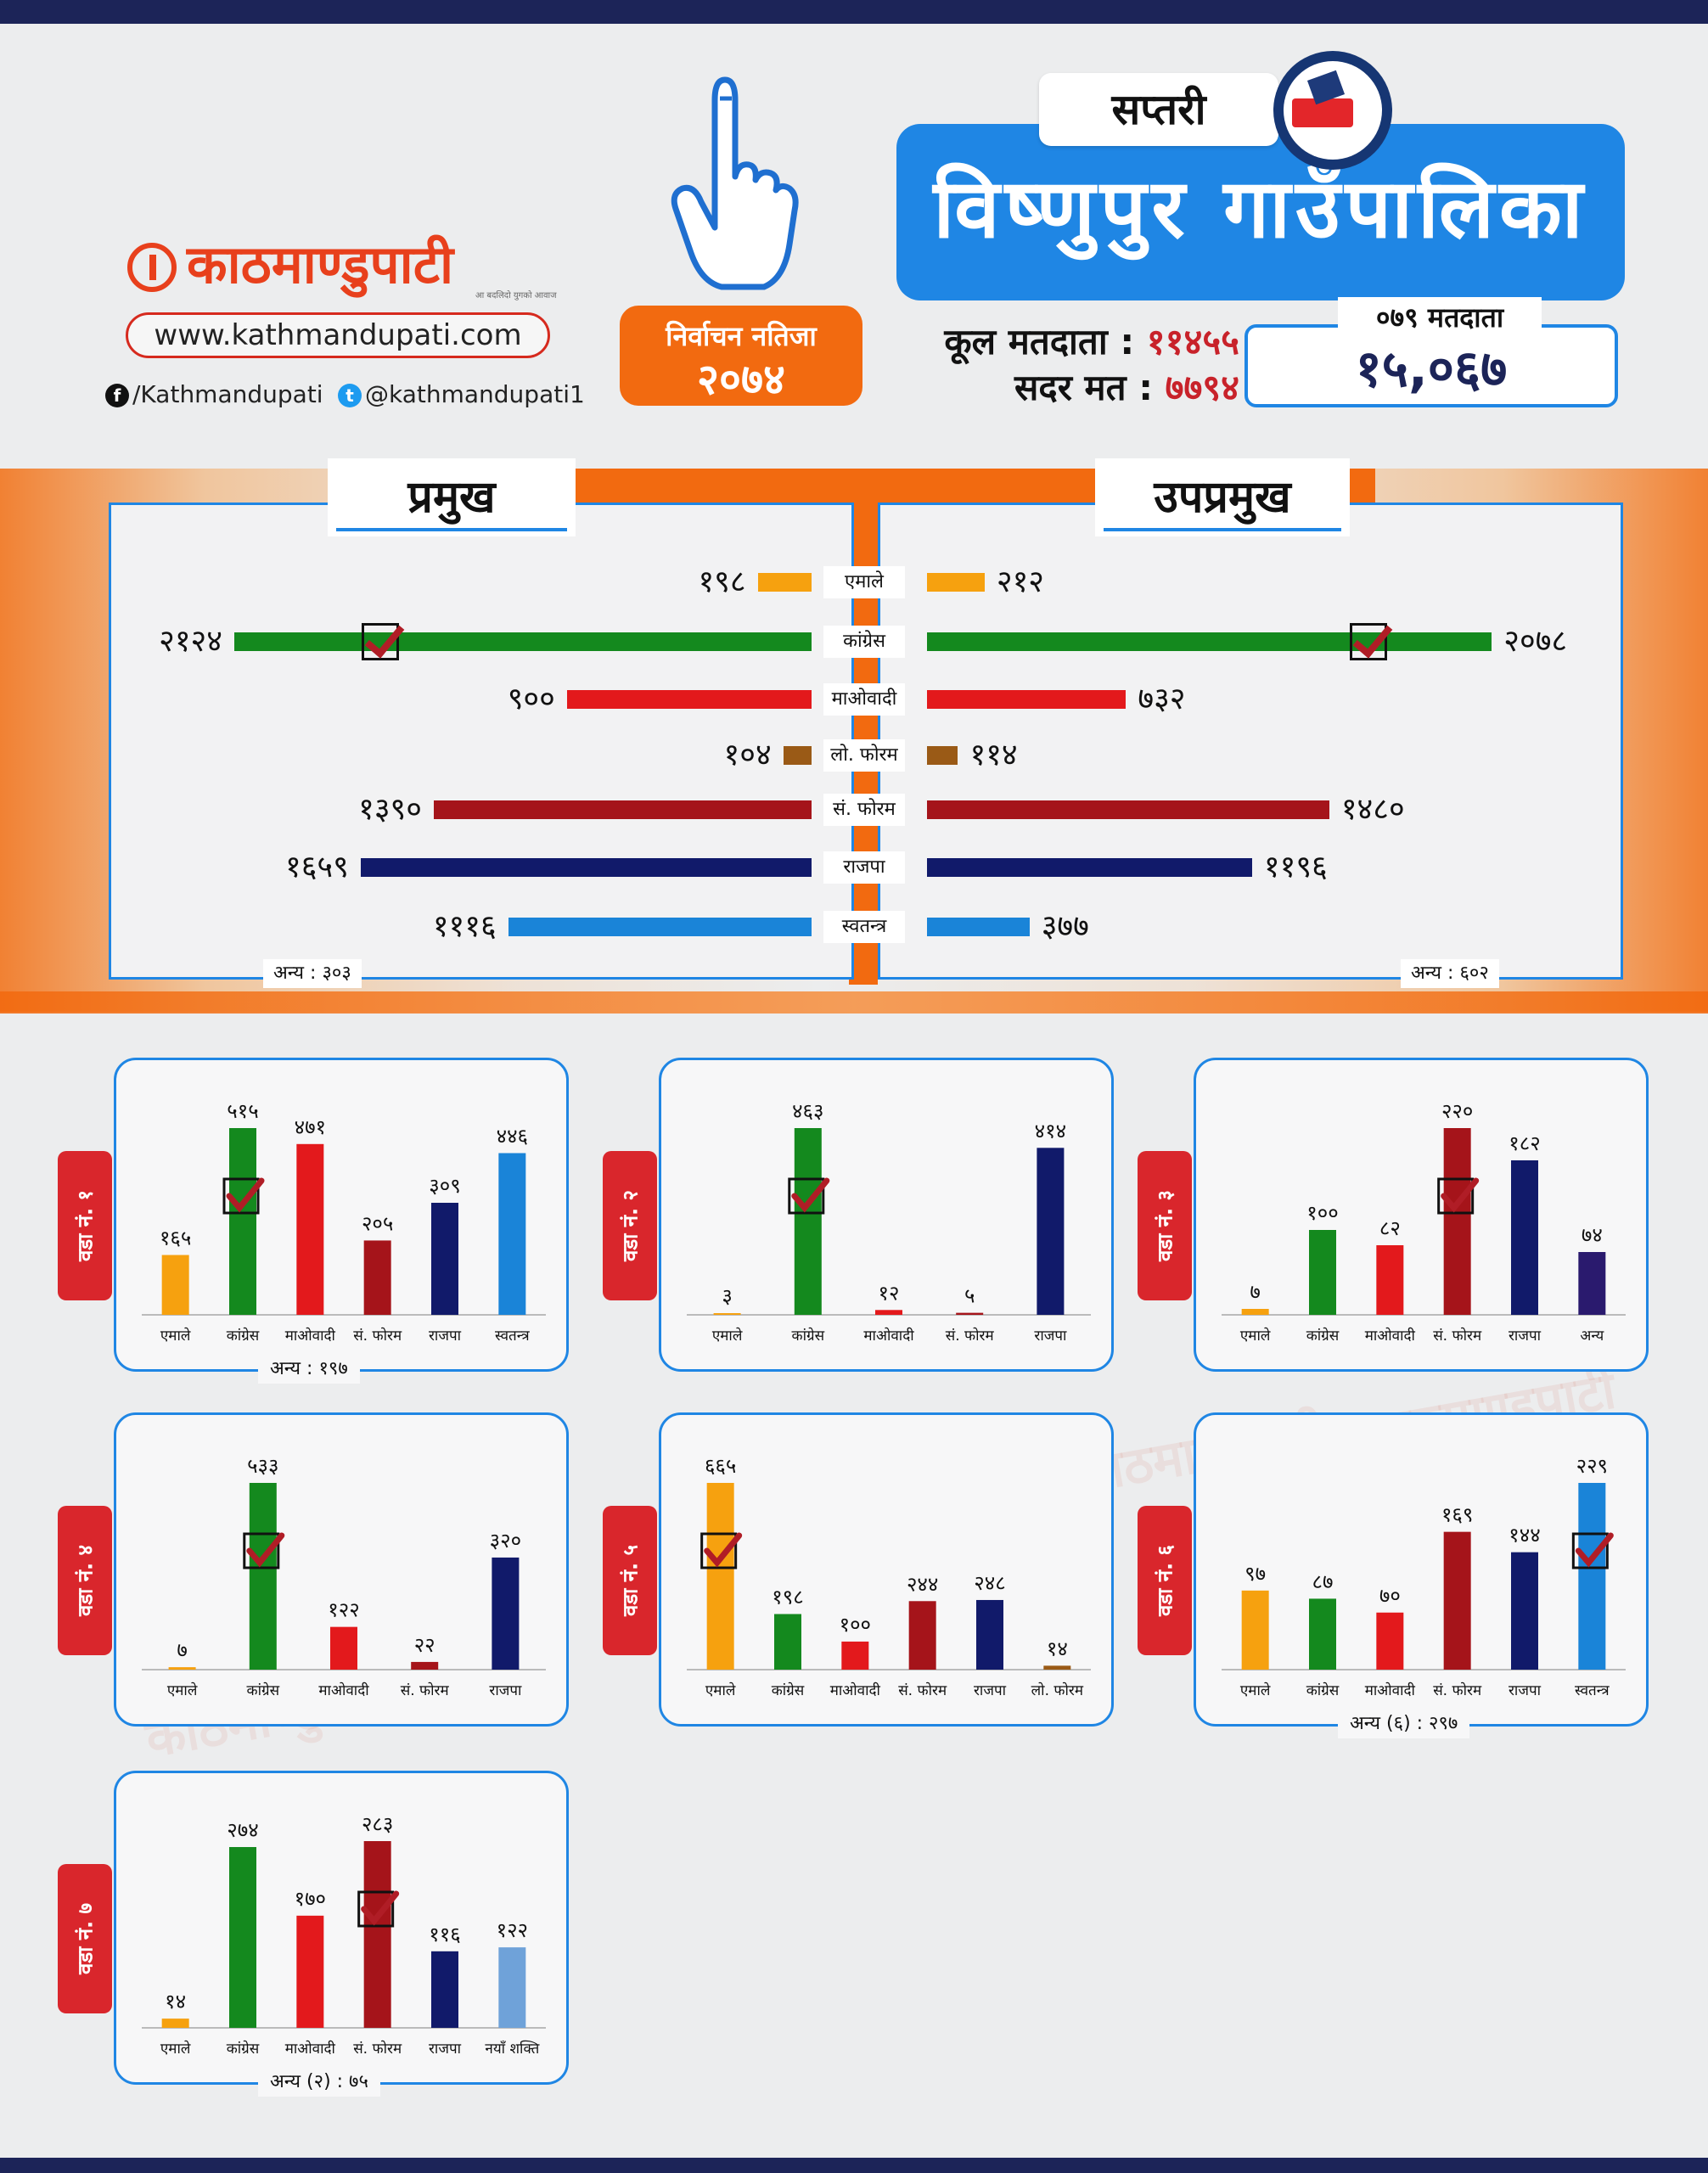  I want to click on deputy-value: १४८०, so click(1372, 809).